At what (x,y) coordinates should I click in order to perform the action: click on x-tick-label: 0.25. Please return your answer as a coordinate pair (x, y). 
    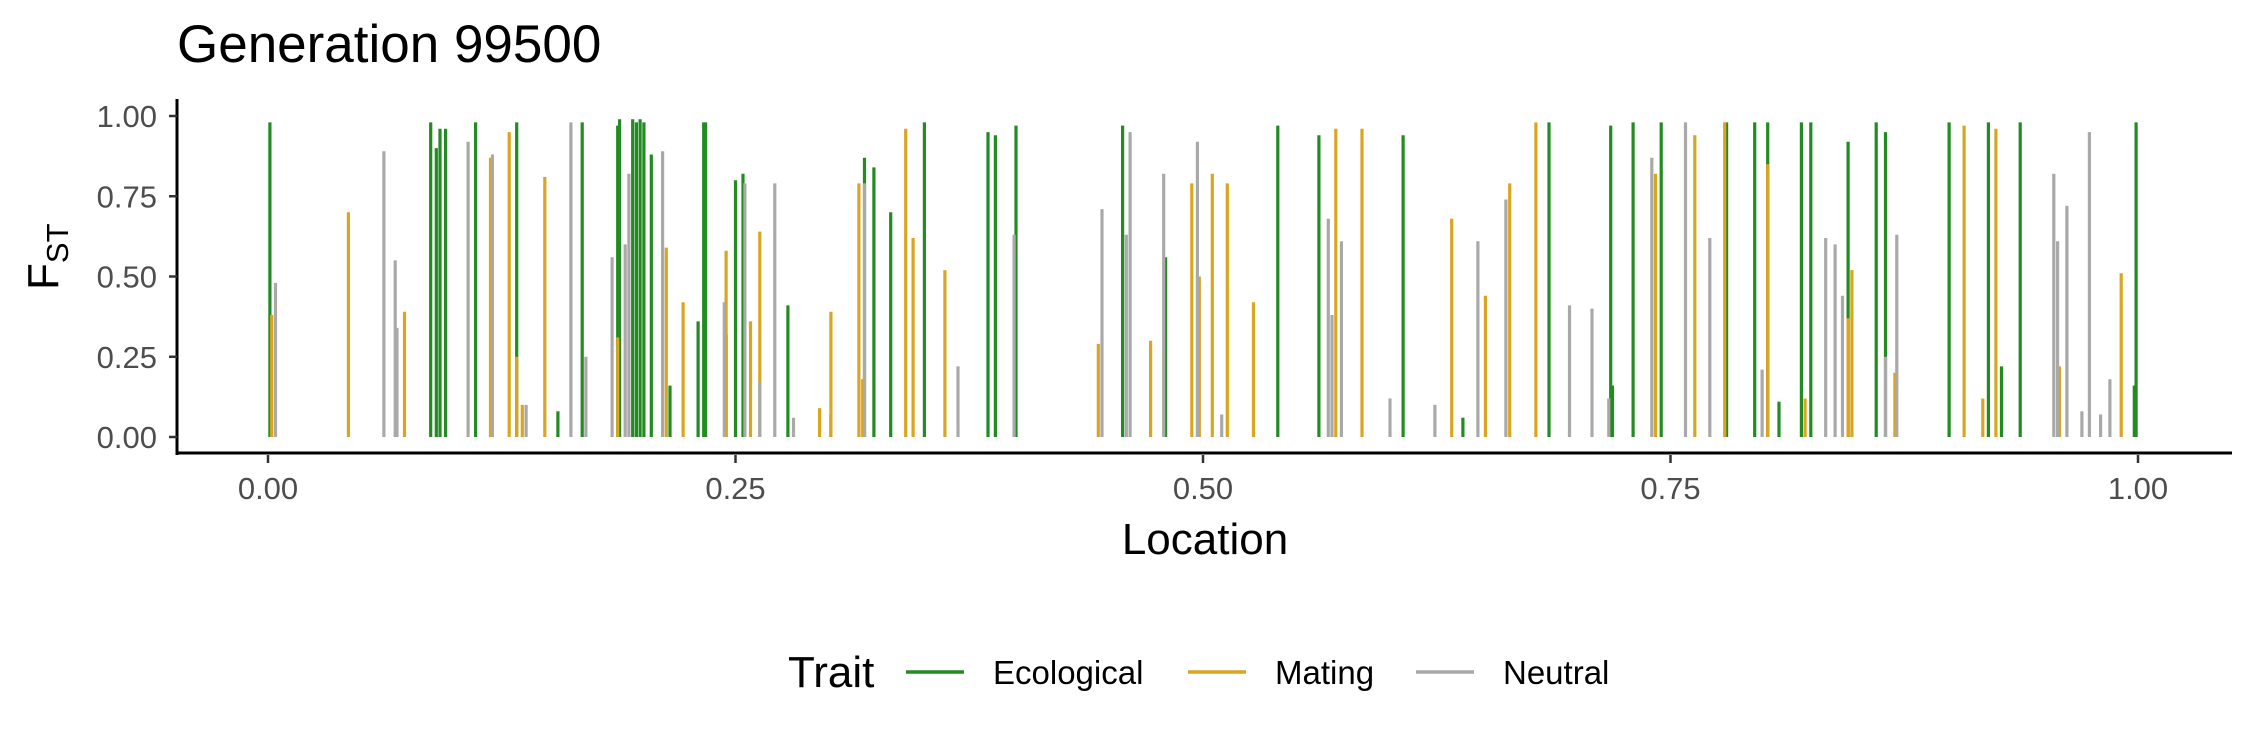
    Looking at the image, I should click on (735, 488).